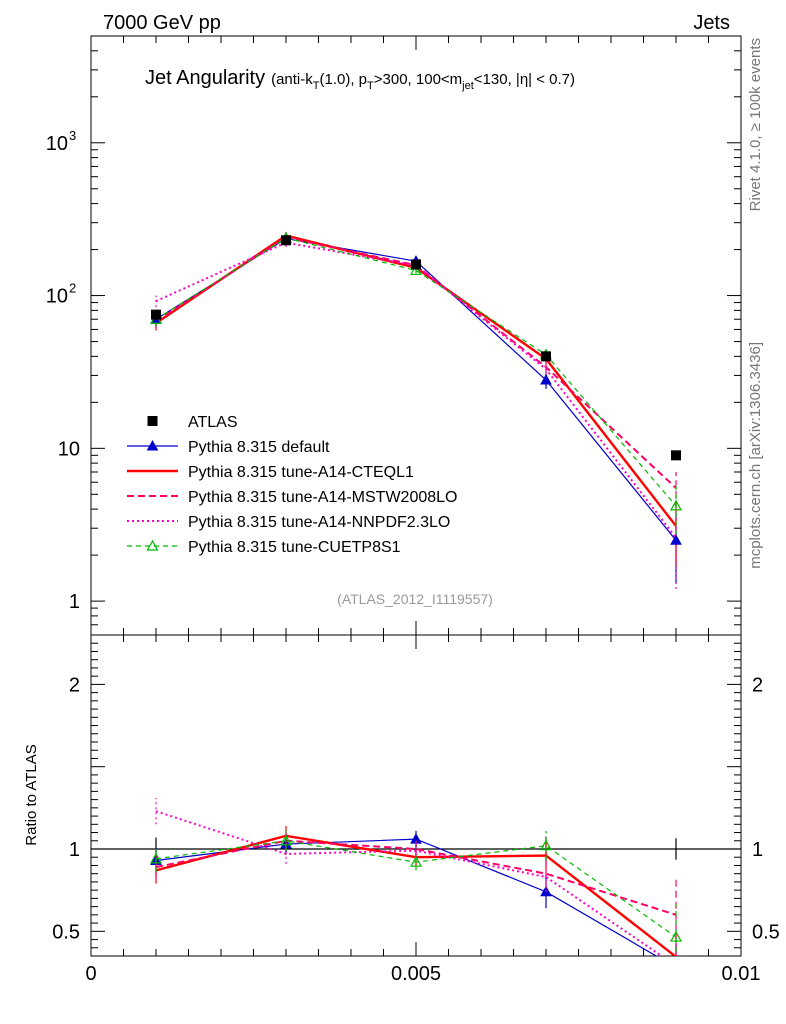  What do you see at coordinates (74, 685) in the screenshot?
I see `y-tick-label-ratio: 2` at bounding box center [74, 685].